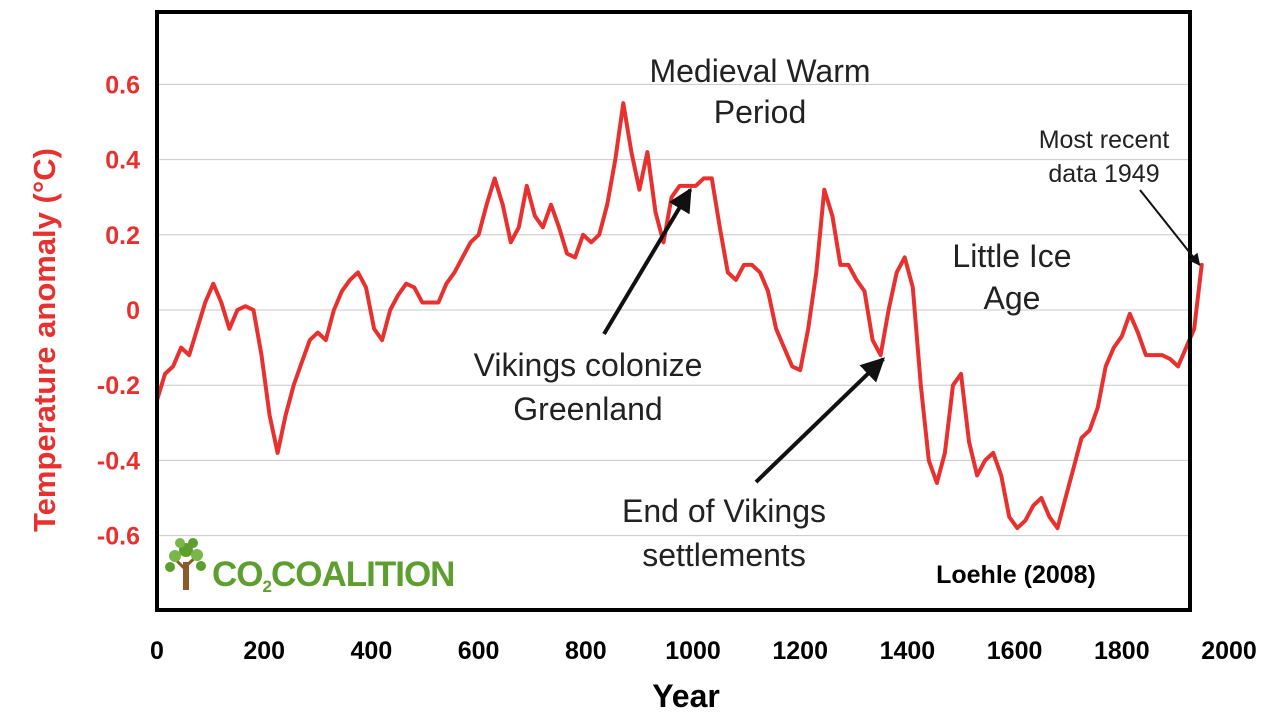  What do you see at coordinates (118, 537) in the screenshot?
I see `y-tick-label: -0.6` at bounding box center [118, 537].